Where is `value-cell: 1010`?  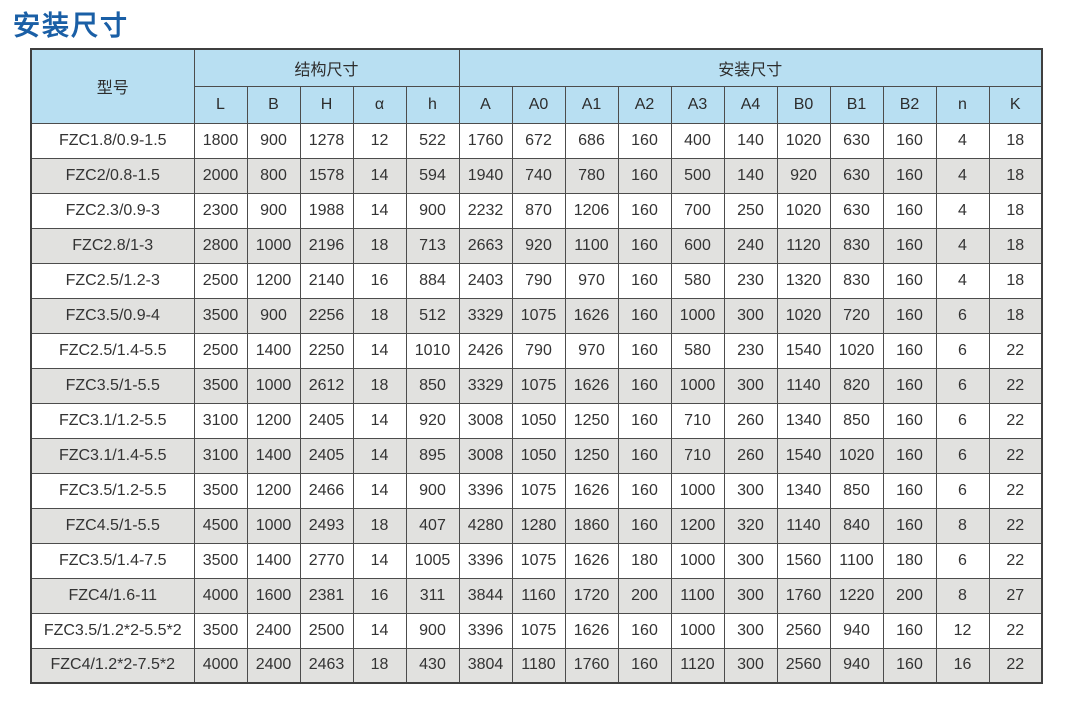
value-cell: 1010 is located at coordinates (432, 350).